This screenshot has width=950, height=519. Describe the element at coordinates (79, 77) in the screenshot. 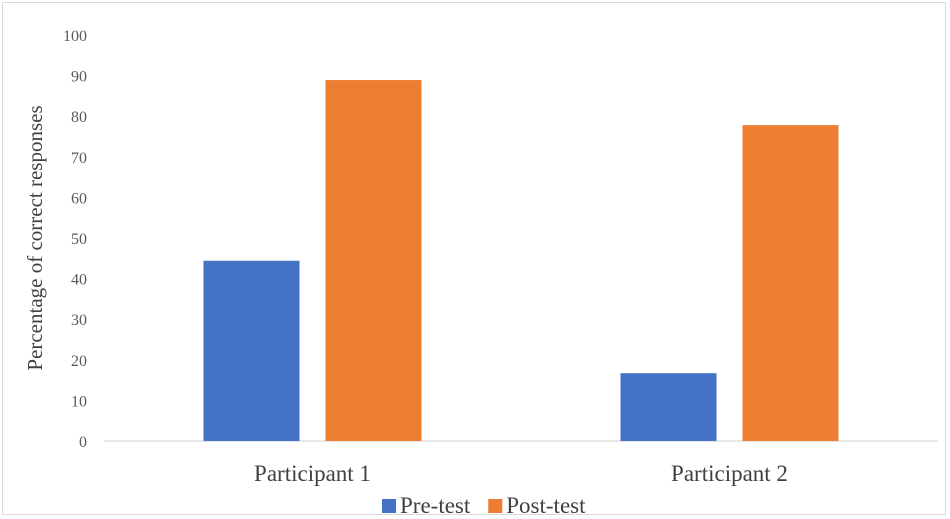

I see `y-tick-label: 90` at that location.